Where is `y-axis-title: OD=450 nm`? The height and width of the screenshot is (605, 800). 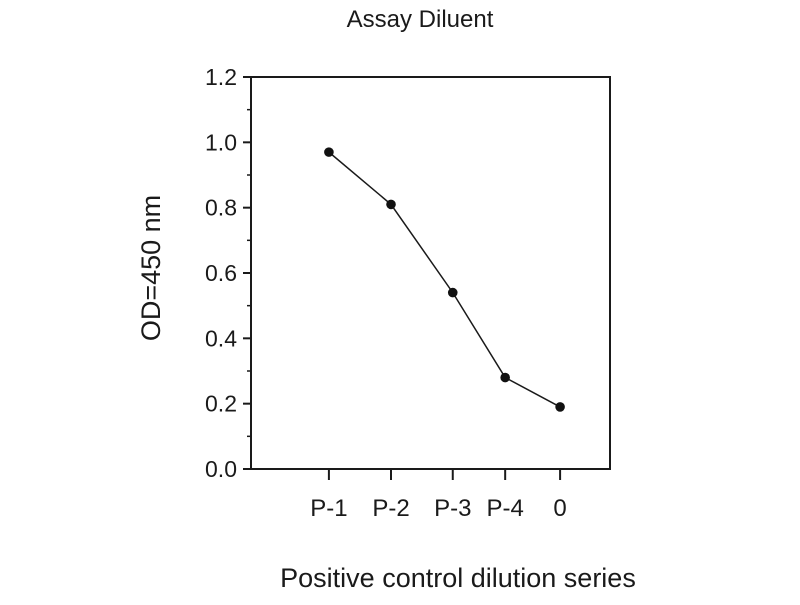
y-axis-title: OD=450 nm is located at coordinates (151, 268).